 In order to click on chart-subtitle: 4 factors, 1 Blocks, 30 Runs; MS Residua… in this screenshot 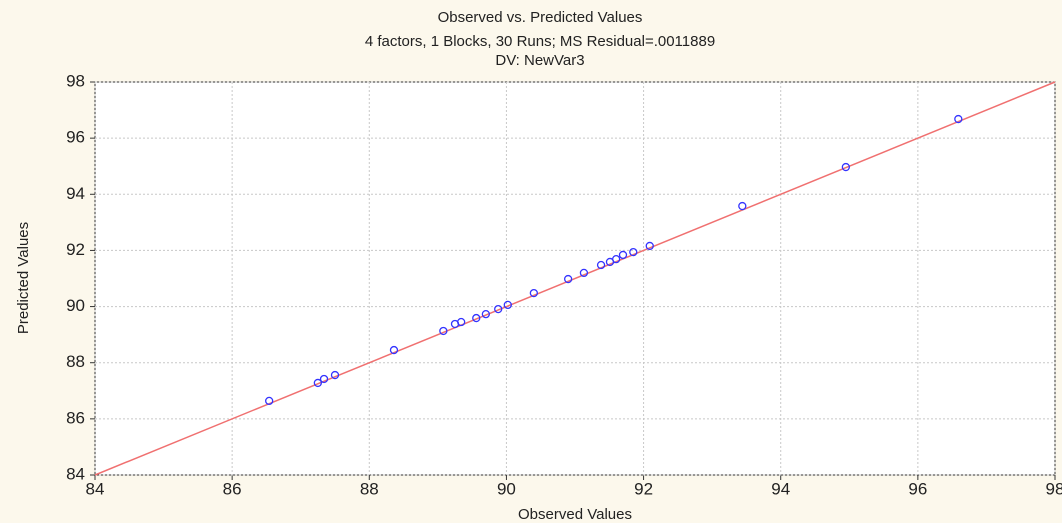, I will do `click(540, 41)`.